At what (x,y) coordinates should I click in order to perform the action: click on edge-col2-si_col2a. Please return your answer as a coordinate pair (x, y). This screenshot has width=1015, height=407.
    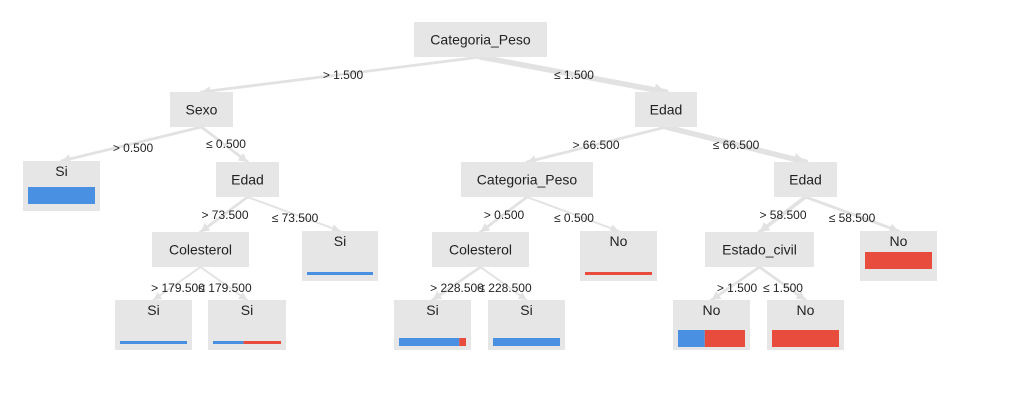
    Looking at the image, I should click on (456, 283).